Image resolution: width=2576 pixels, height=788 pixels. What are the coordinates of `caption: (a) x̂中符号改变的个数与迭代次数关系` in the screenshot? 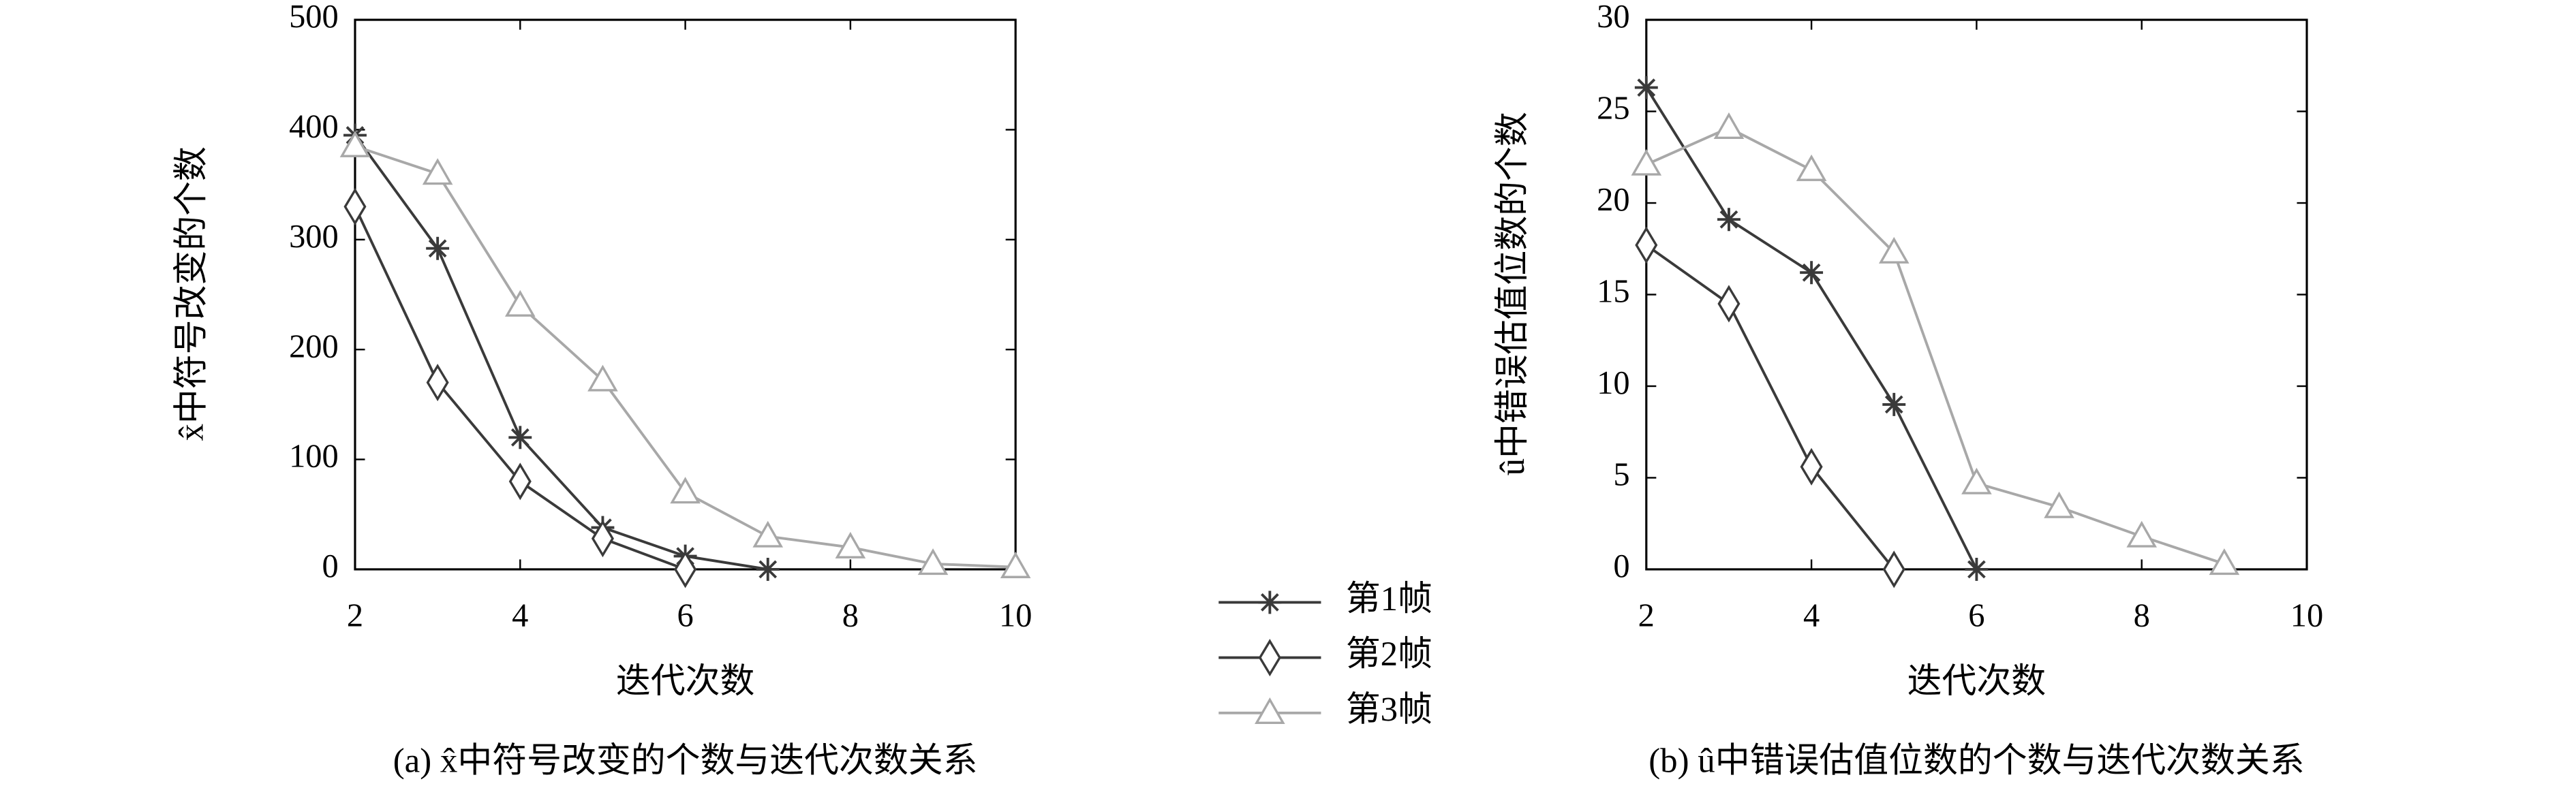 It's located at (685, 761).